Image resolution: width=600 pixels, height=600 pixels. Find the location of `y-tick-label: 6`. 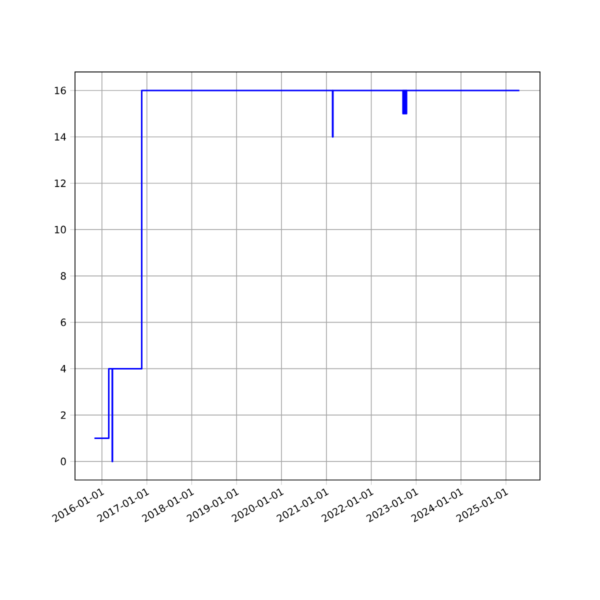

y-tick-label: 6 is located at coordinates (63, 322).